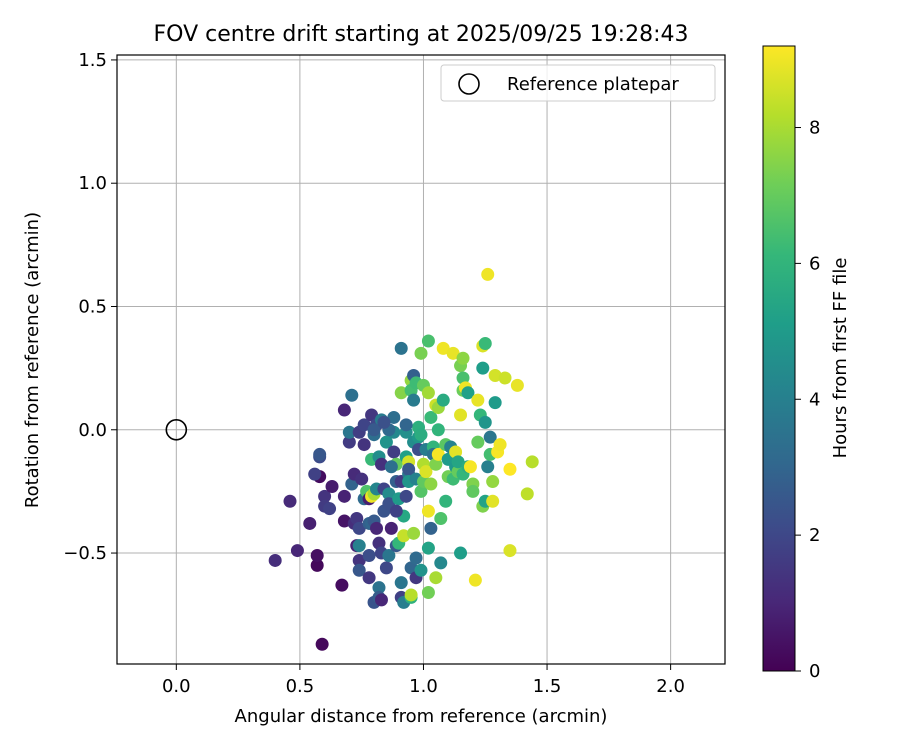  I want to click on legend-box, so click(578, 83).